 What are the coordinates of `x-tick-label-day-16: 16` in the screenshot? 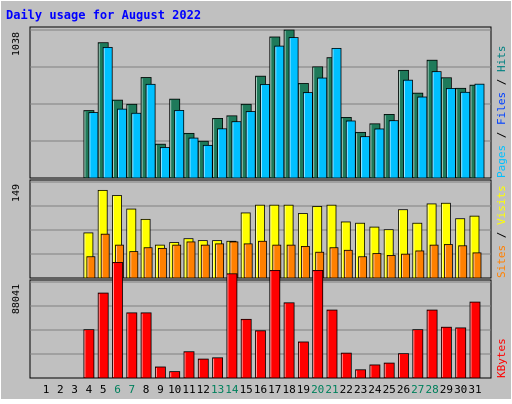 It's located at (260, 389).